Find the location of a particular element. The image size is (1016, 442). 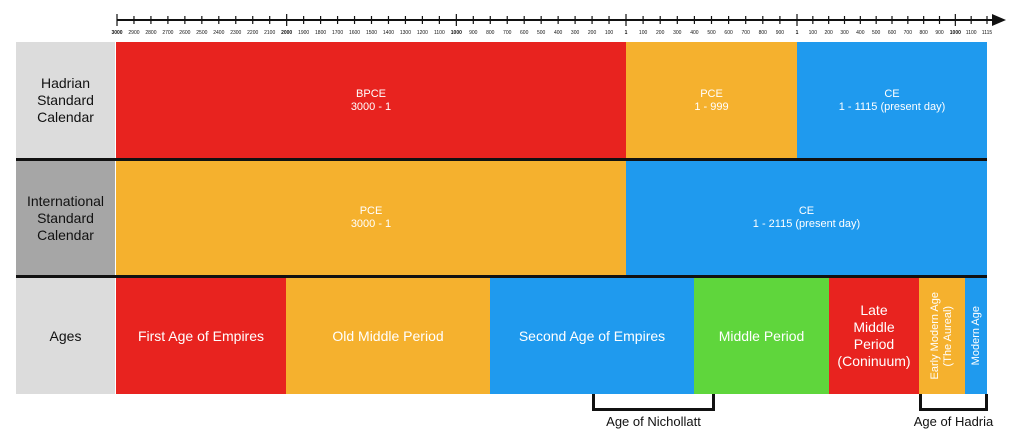

row-label-line: Hadrian is located at coordinates (65, 83).